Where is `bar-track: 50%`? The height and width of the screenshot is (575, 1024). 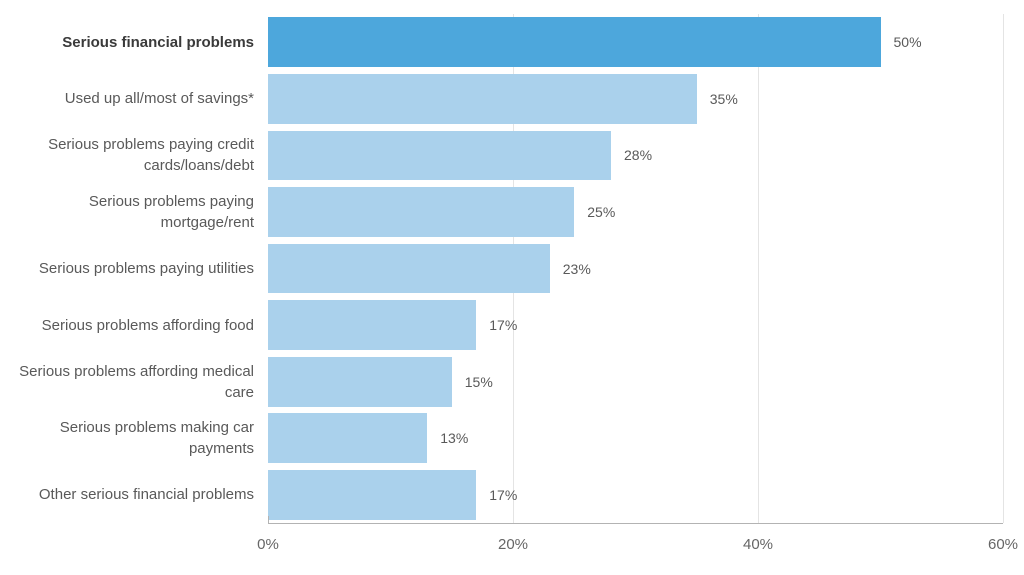 bar-track: 50% is located at coordinates (635, 42).